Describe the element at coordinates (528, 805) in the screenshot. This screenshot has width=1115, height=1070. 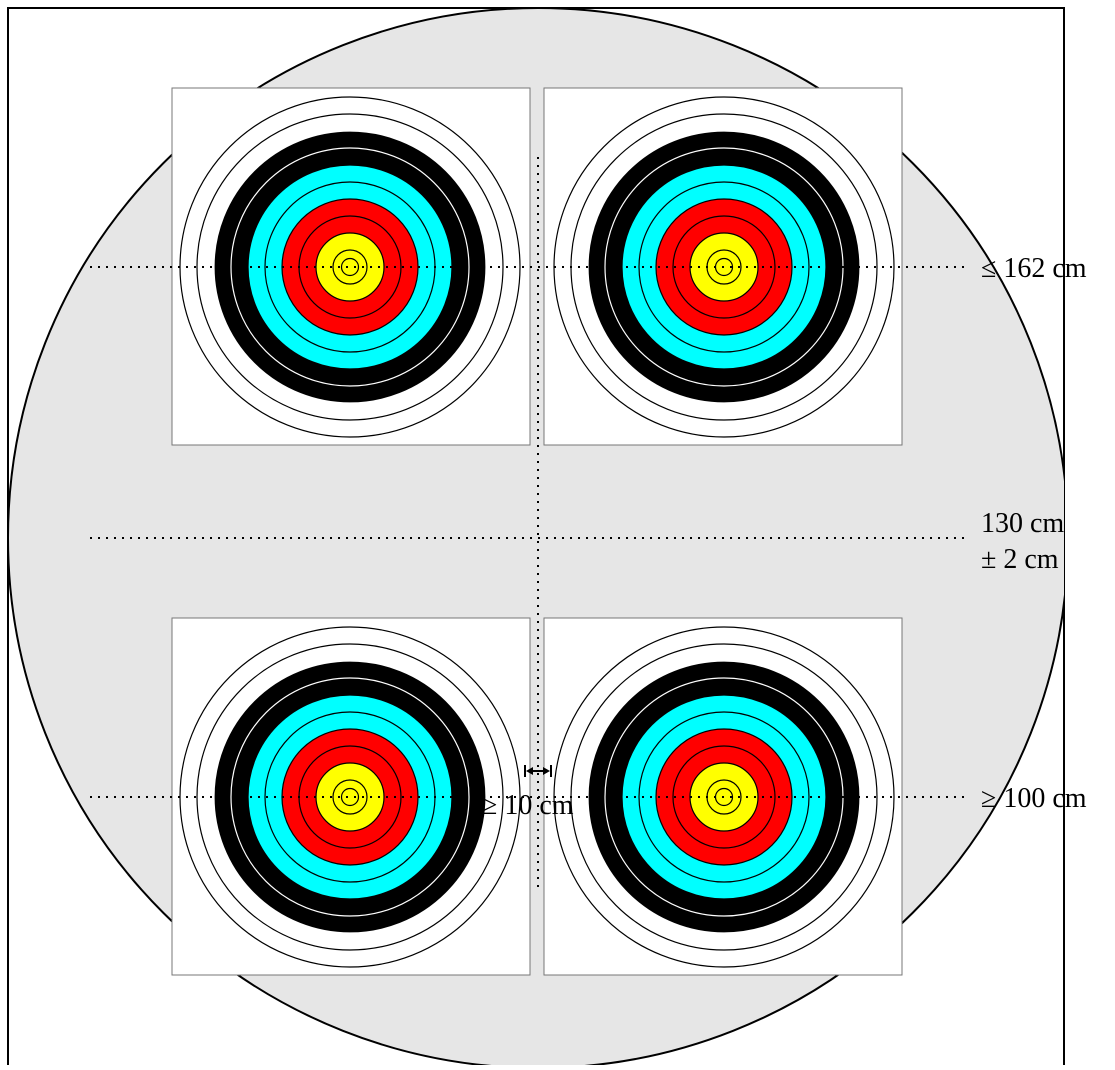
I see `min-gap-label: ≥ 10 cm` at that location.